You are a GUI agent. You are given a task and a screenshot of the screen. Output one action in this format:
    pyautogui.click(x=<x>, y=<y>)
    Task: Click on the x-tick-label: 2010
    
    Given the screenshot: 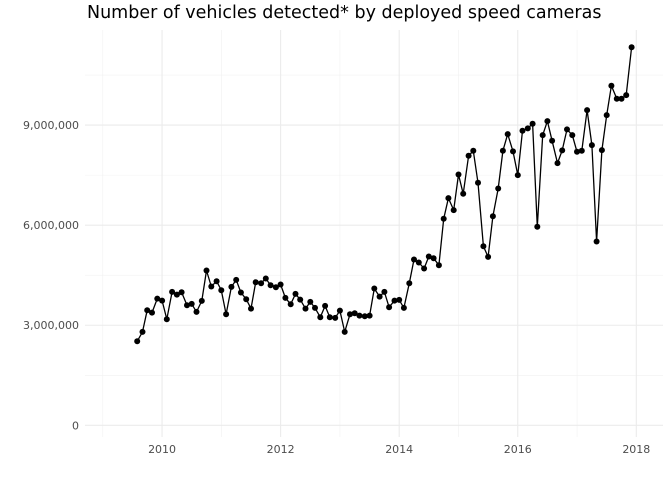 What is the action you would take?
    pyautogui.click(x=162, y=449)
    